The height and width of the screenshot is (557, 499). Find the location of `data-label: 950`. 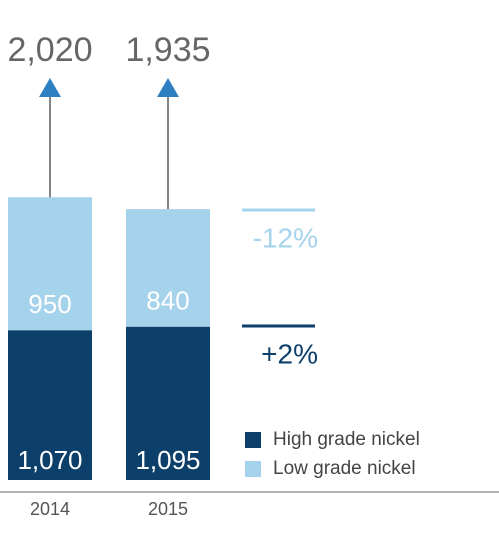

data-label: 950 is located at coordinates (49, 304).